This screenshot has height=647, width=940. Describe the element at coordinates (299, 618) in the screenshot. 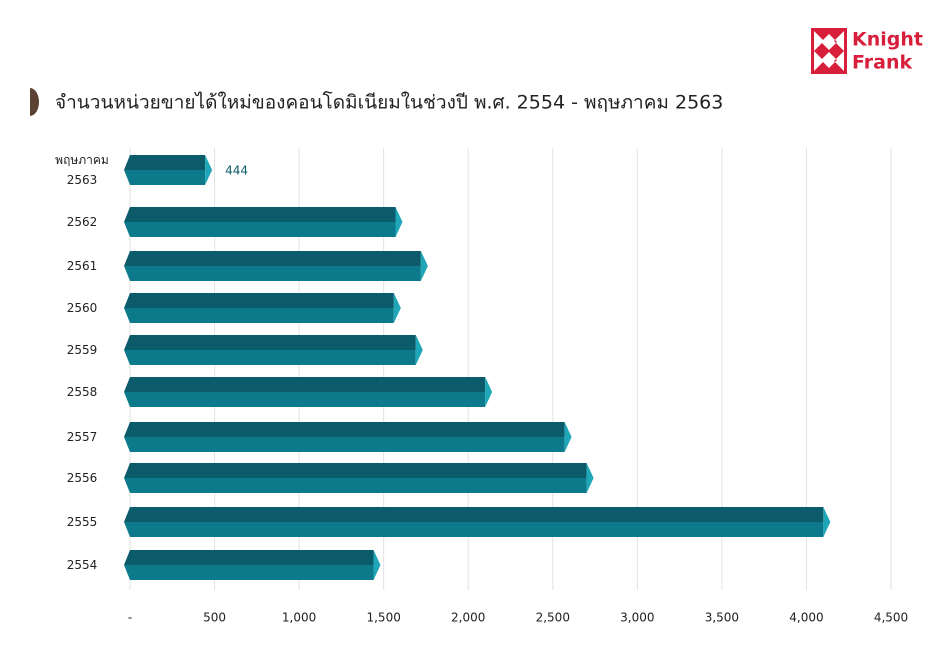

I see `x-tick-label: 1,000` at that location.